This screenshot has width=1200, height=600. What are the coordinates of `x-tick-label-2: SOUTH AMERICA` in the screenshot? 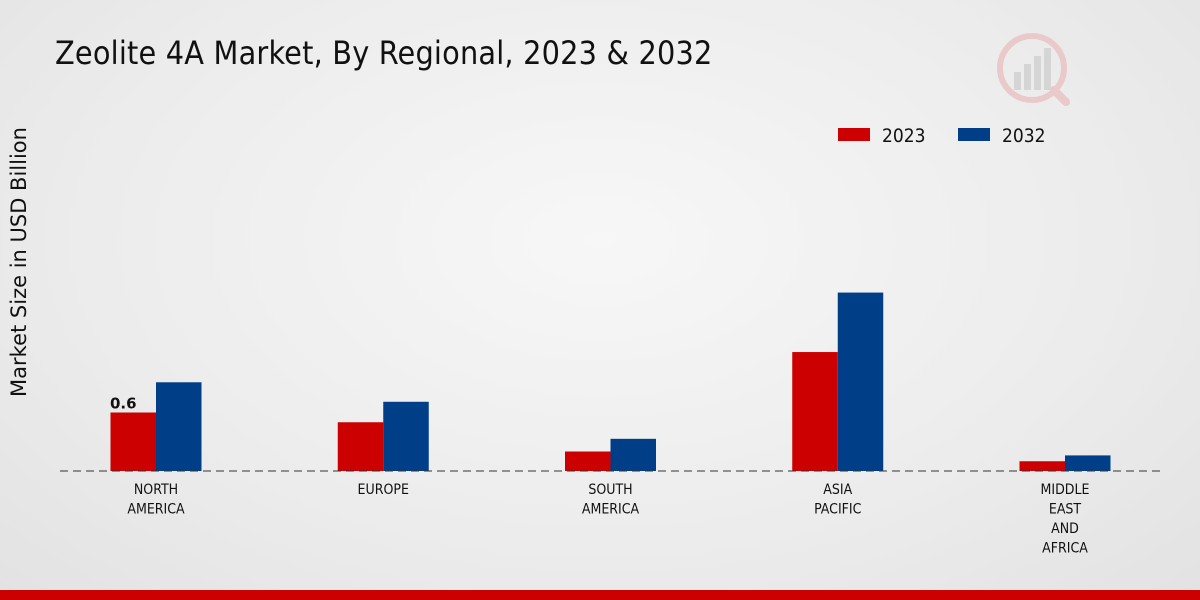 It's located at (611, 500).